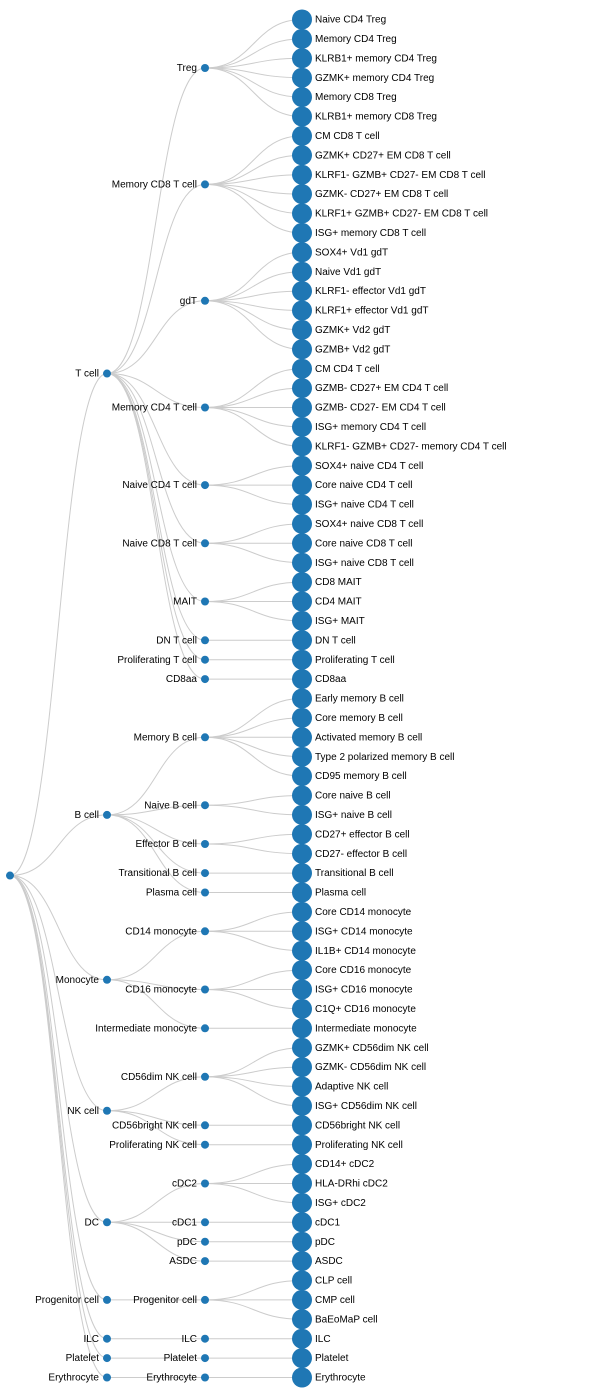  I want to click on tree-node-core-cd16-monocyte: Core CD16 monocyte, so click(352, 970).